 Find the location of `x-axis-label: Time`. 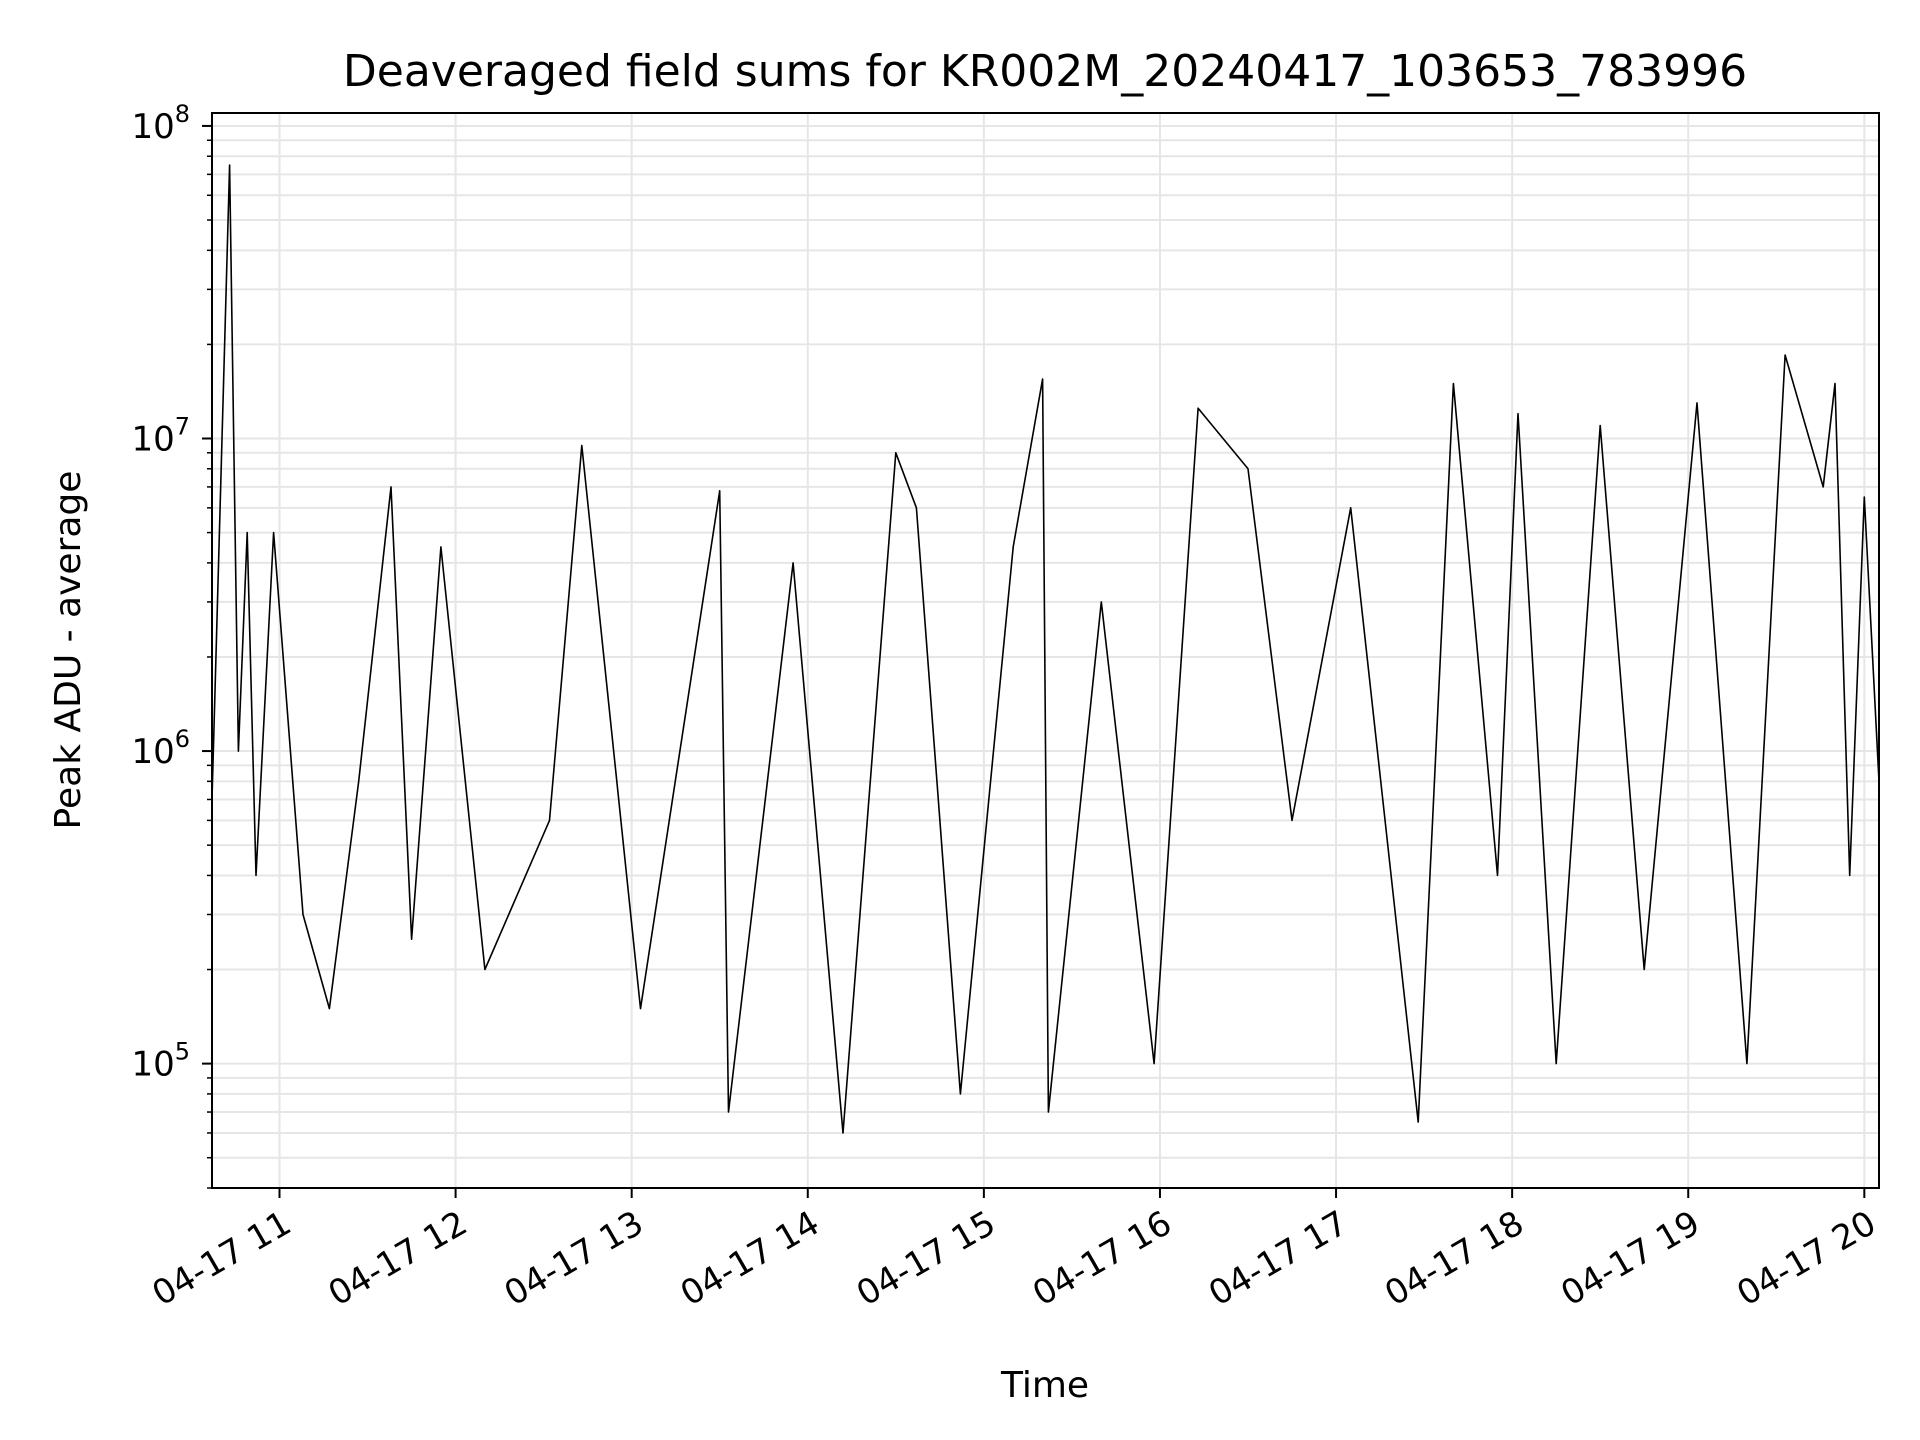

x-axis-label: Time is located at coordinates (1044, 1385).